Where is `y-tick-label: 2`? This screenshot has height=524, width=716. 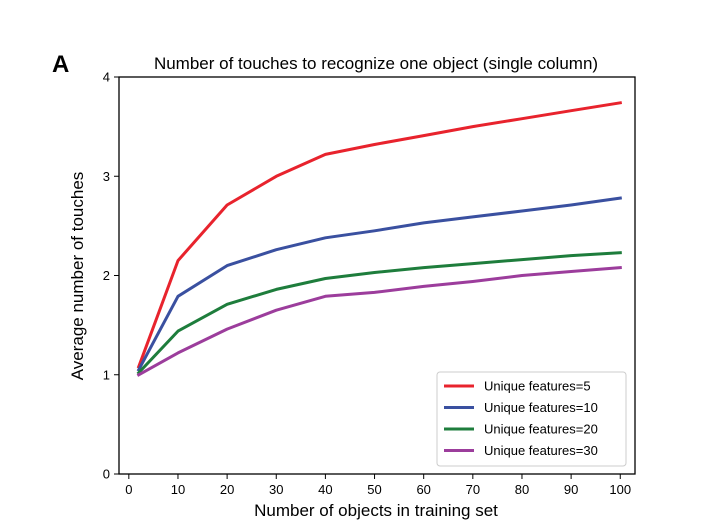 y-tick-label: 2 is located at coordinates (106, 275).